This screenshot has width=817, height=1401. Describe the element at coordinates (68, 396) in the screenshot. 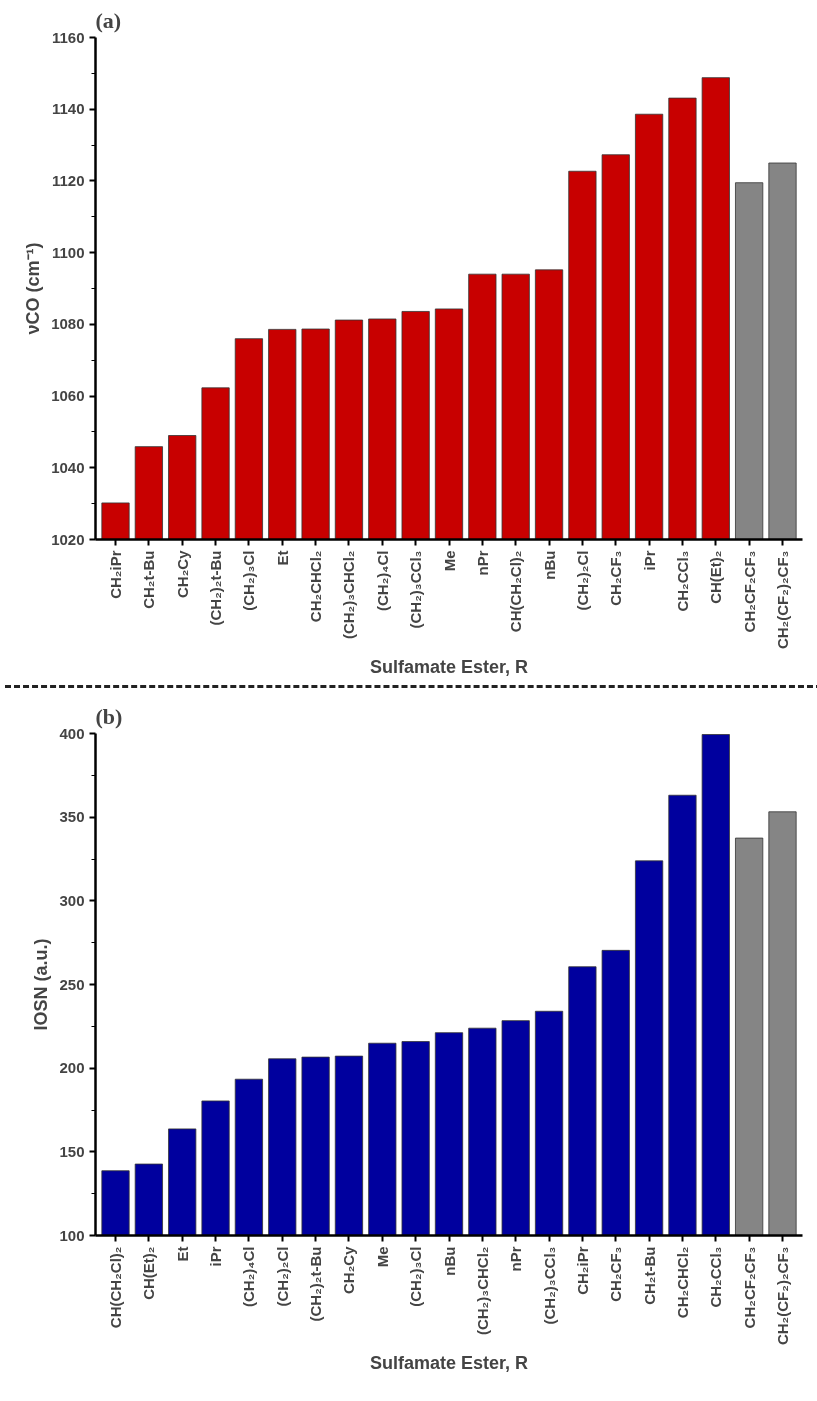

I see `y-tick-label: 1060` at that location.